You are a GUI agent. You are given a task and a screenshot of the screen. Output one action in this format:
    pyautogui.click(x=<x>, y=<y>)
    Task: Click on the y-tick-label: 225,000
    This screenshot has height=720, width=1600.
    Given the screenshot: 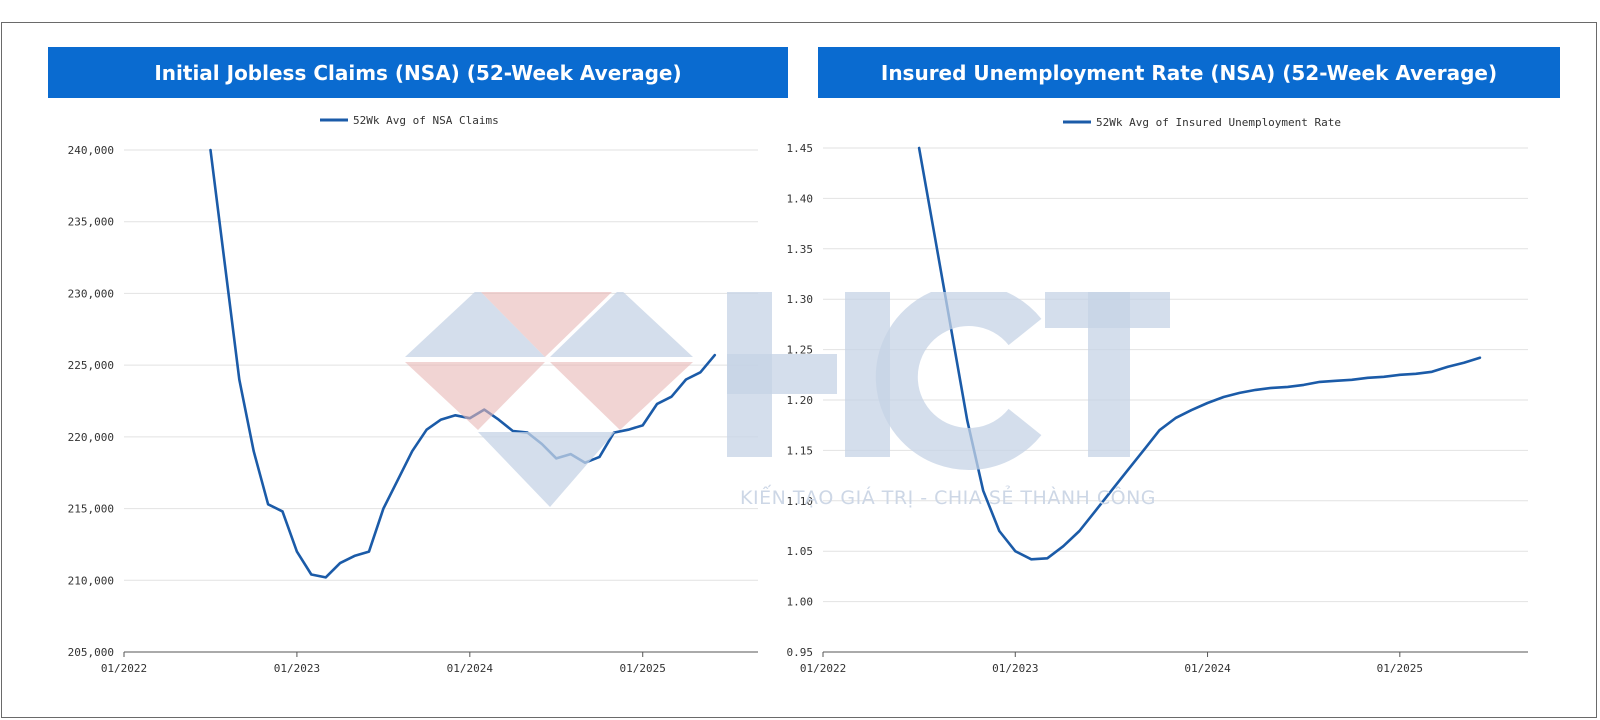 What is the action you would take?
    pyautogui.click(x=91, y=365)
    